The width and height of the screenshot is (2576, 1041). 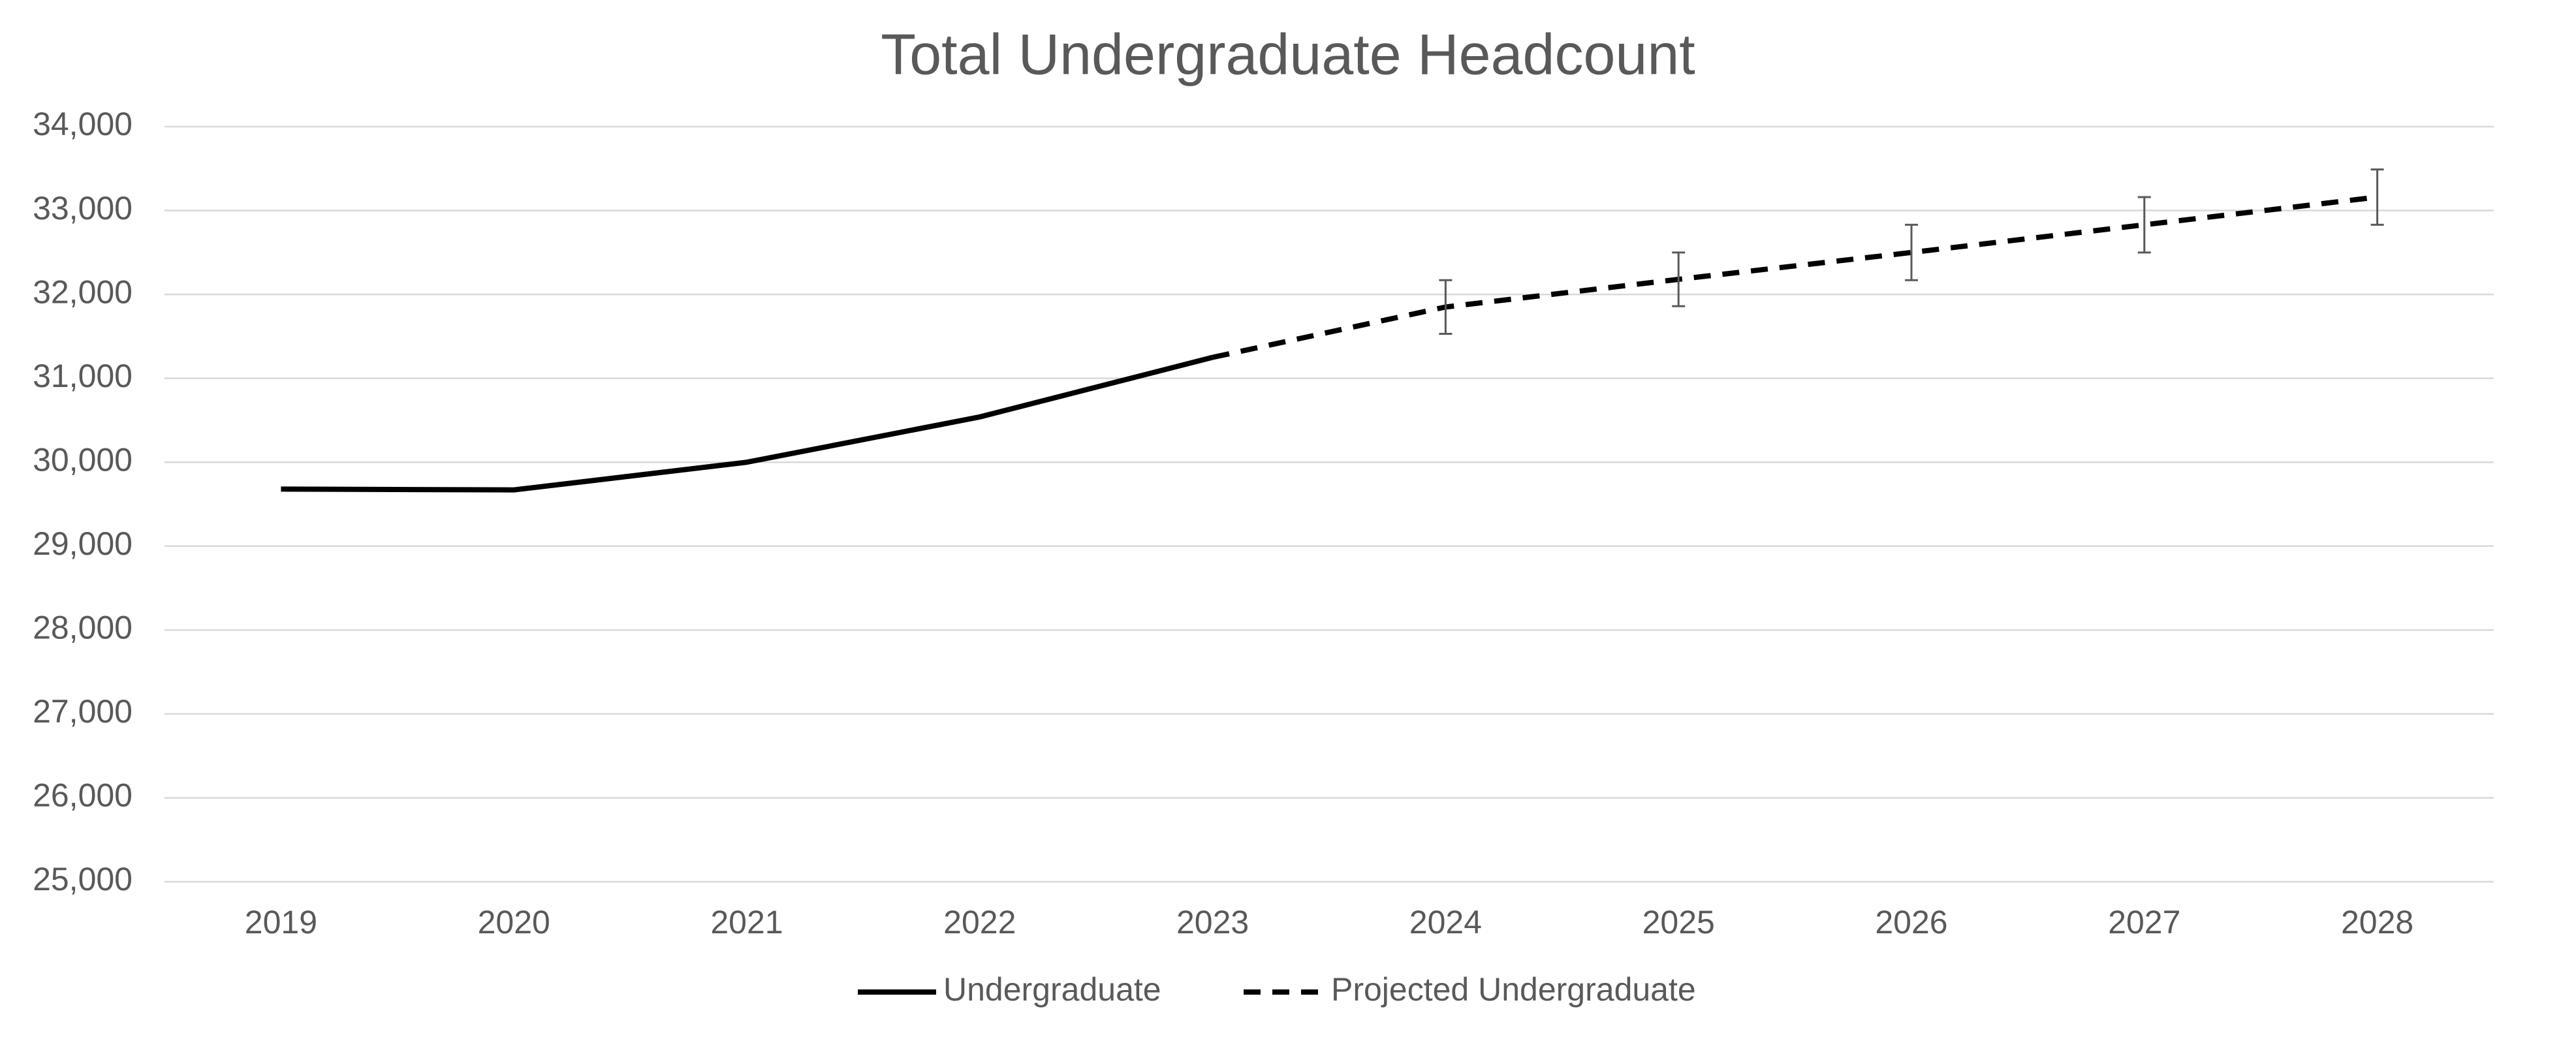 I want to click on y-tick-label: 33,000, so click(x=83, y=208).